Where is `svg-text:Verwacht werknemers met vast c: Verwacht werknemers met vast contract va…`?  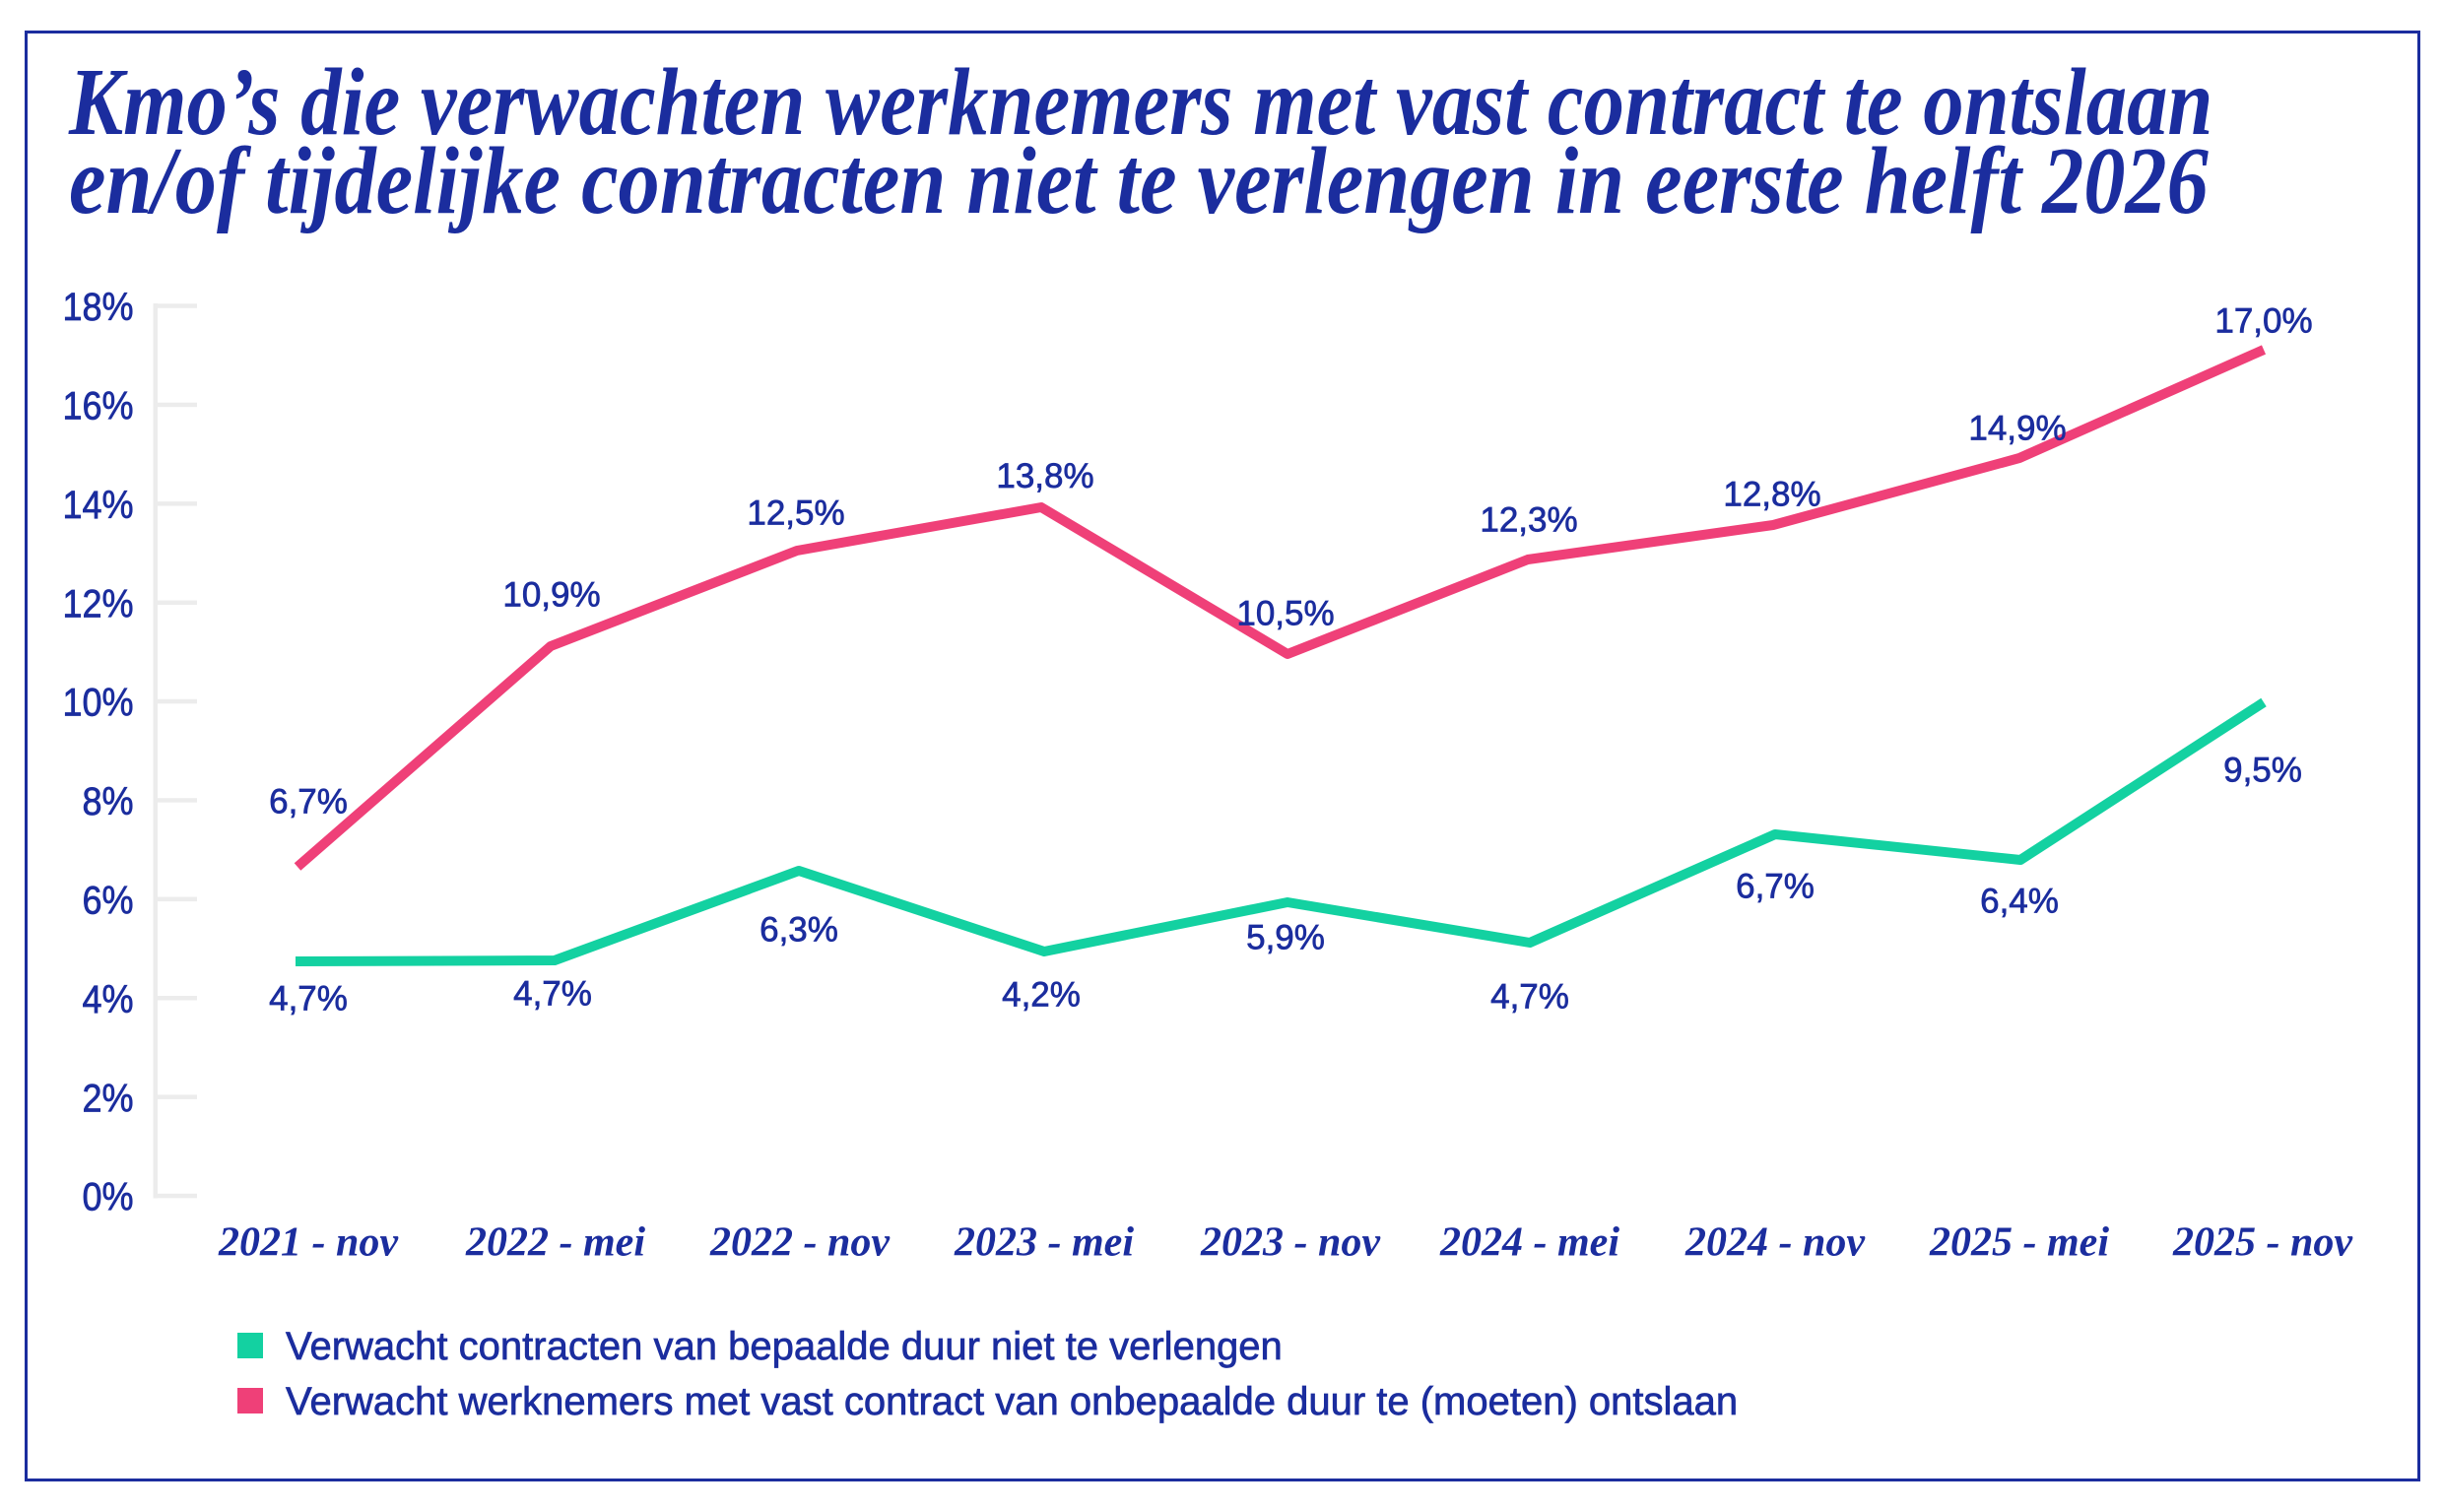 svg-text:Verwacht werknemers met vast c: Verwacht werknemers met vast contract va… is located at coordinates (1012, 1401).